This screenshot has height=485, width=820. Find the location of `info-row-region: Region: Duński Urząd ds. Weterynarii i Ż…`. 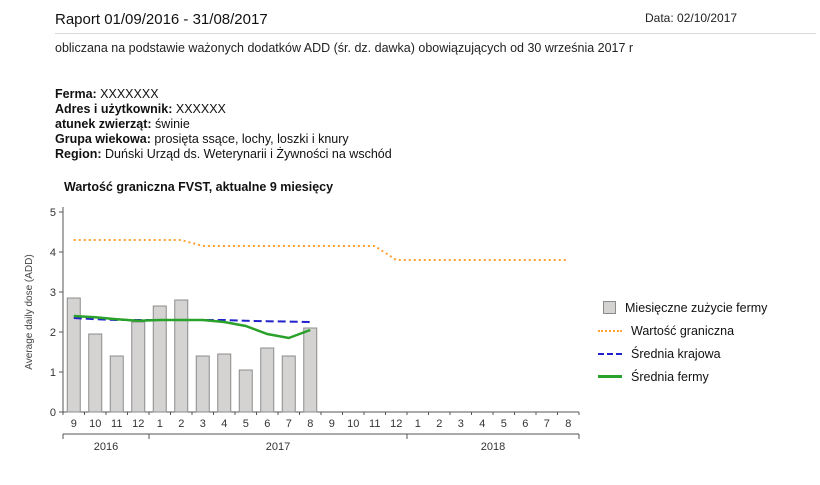

info-row-region: Region: Duński Urząd ds. Weterynarii i Ż… is located at coordinates (223, 154).